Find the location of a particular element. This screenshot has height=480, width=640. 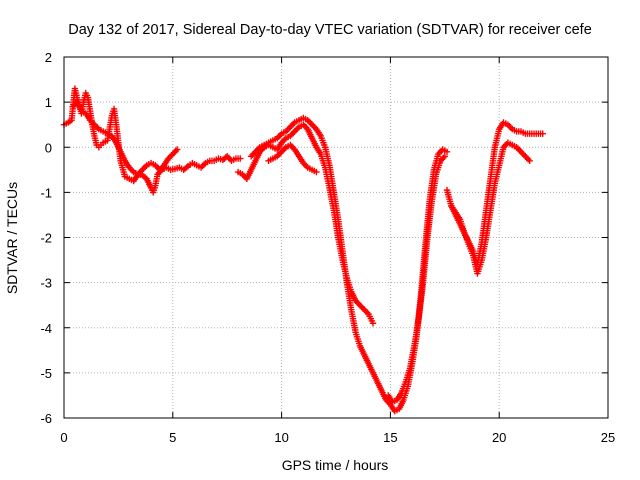

series-arc-2d is located at coordinates (416, 279).